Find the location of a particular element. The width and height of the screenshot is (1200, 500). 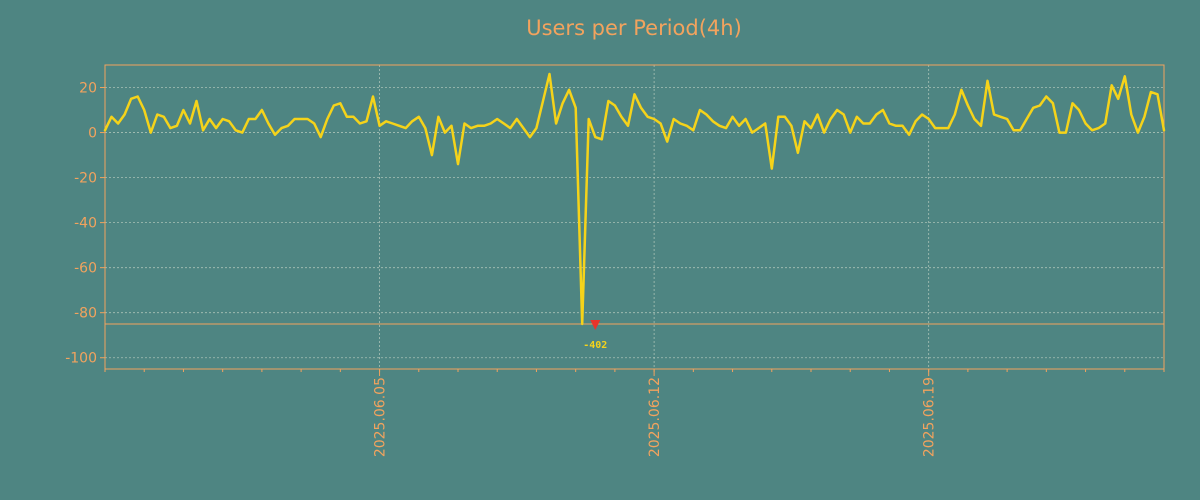

annotation-layer: -402 is located at coordinates (595, 335).